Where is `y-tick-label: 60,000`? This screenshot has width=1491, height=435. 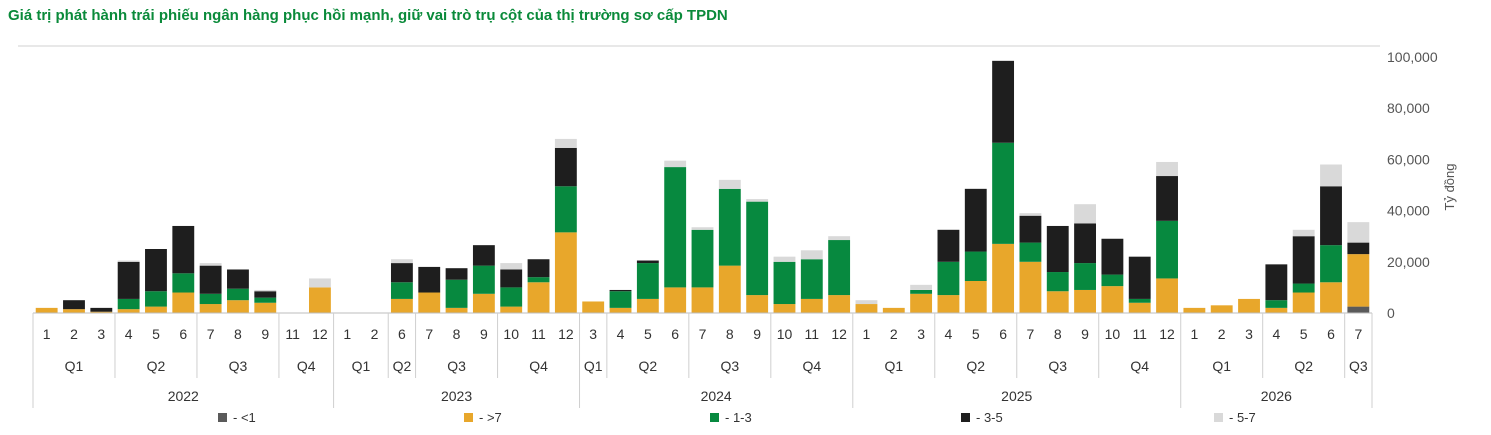
y-tick-label: 60,000 is located at coordinates (1408, 159).